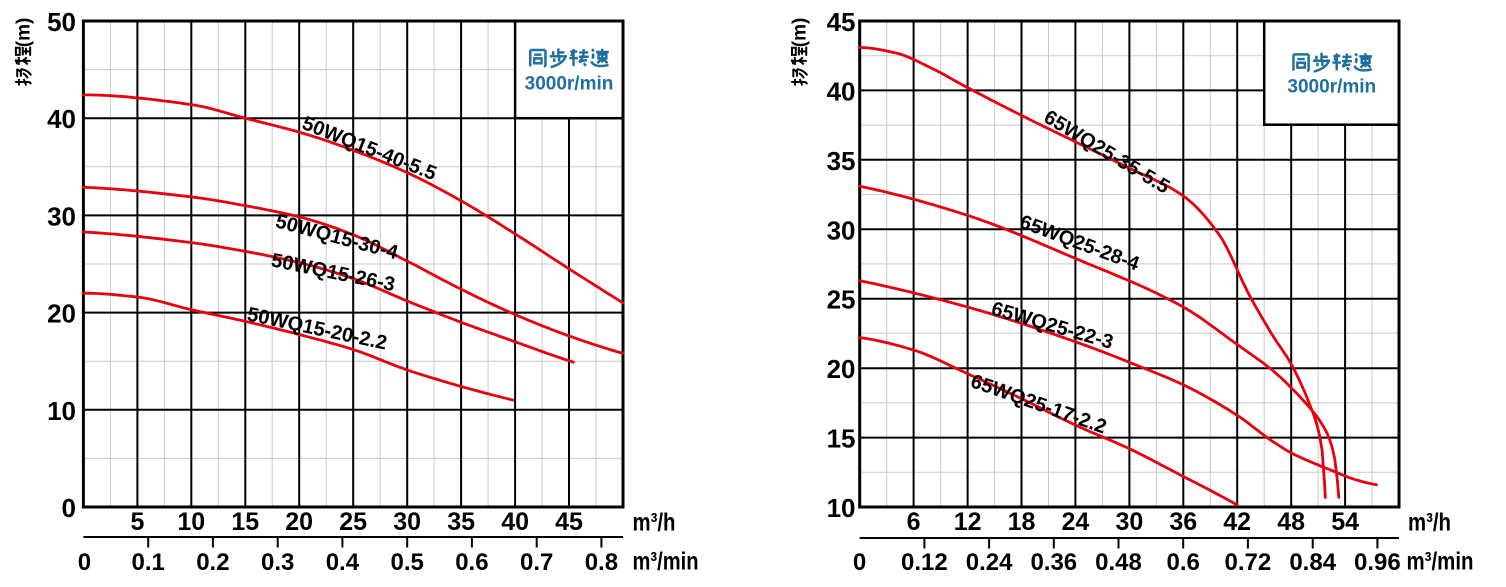 The image size is (1506, 587). What do you see at coordinates (1312, 562) in the screenshot?
I see `svg-text: 0.84` at bounding box center [1312, 562].